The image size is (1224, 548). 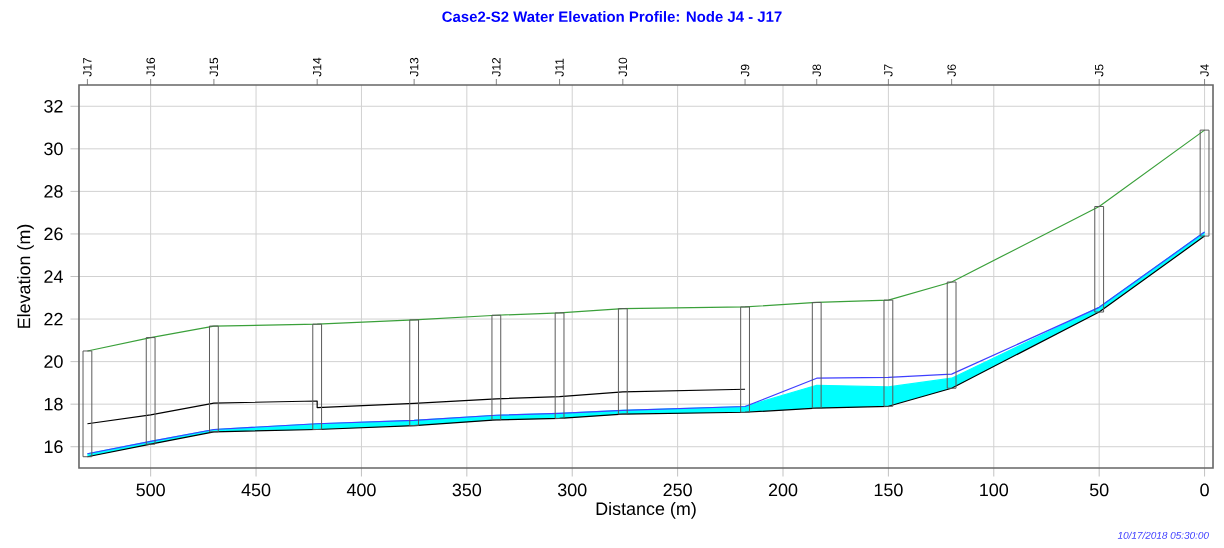 What do you see at coordinates (361, 490) in the screenshot?
I see `x-tick-label: 400` at bounding box center [361, 490].